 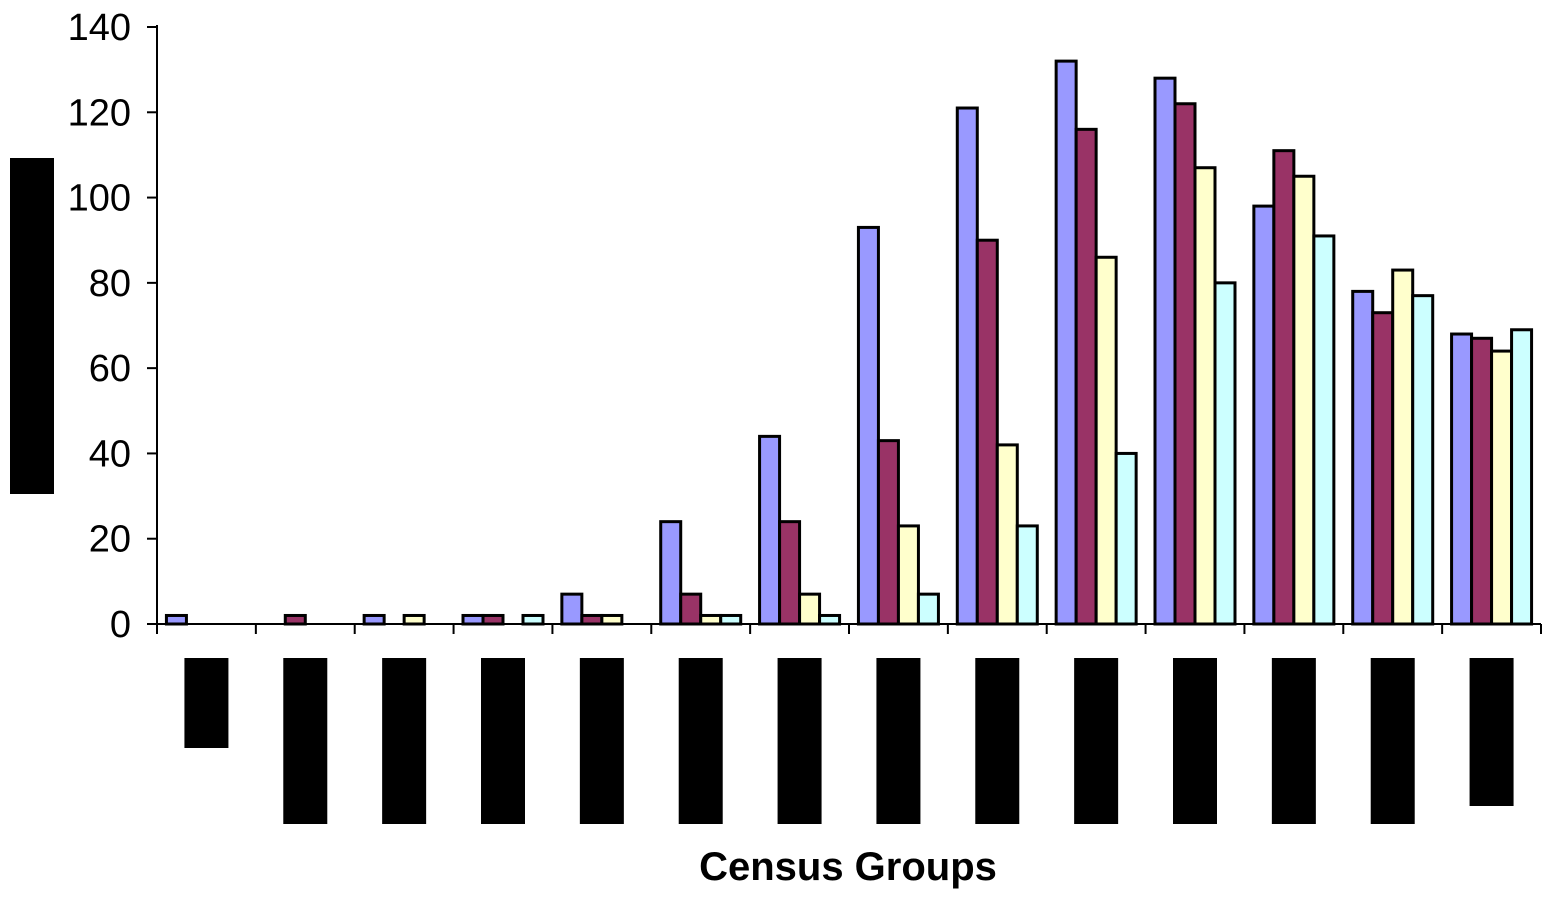 What do you see at coordinates (110, 540) in the screenshot?
I see `y-tick-label: 20` at bounding box center [110, 540].